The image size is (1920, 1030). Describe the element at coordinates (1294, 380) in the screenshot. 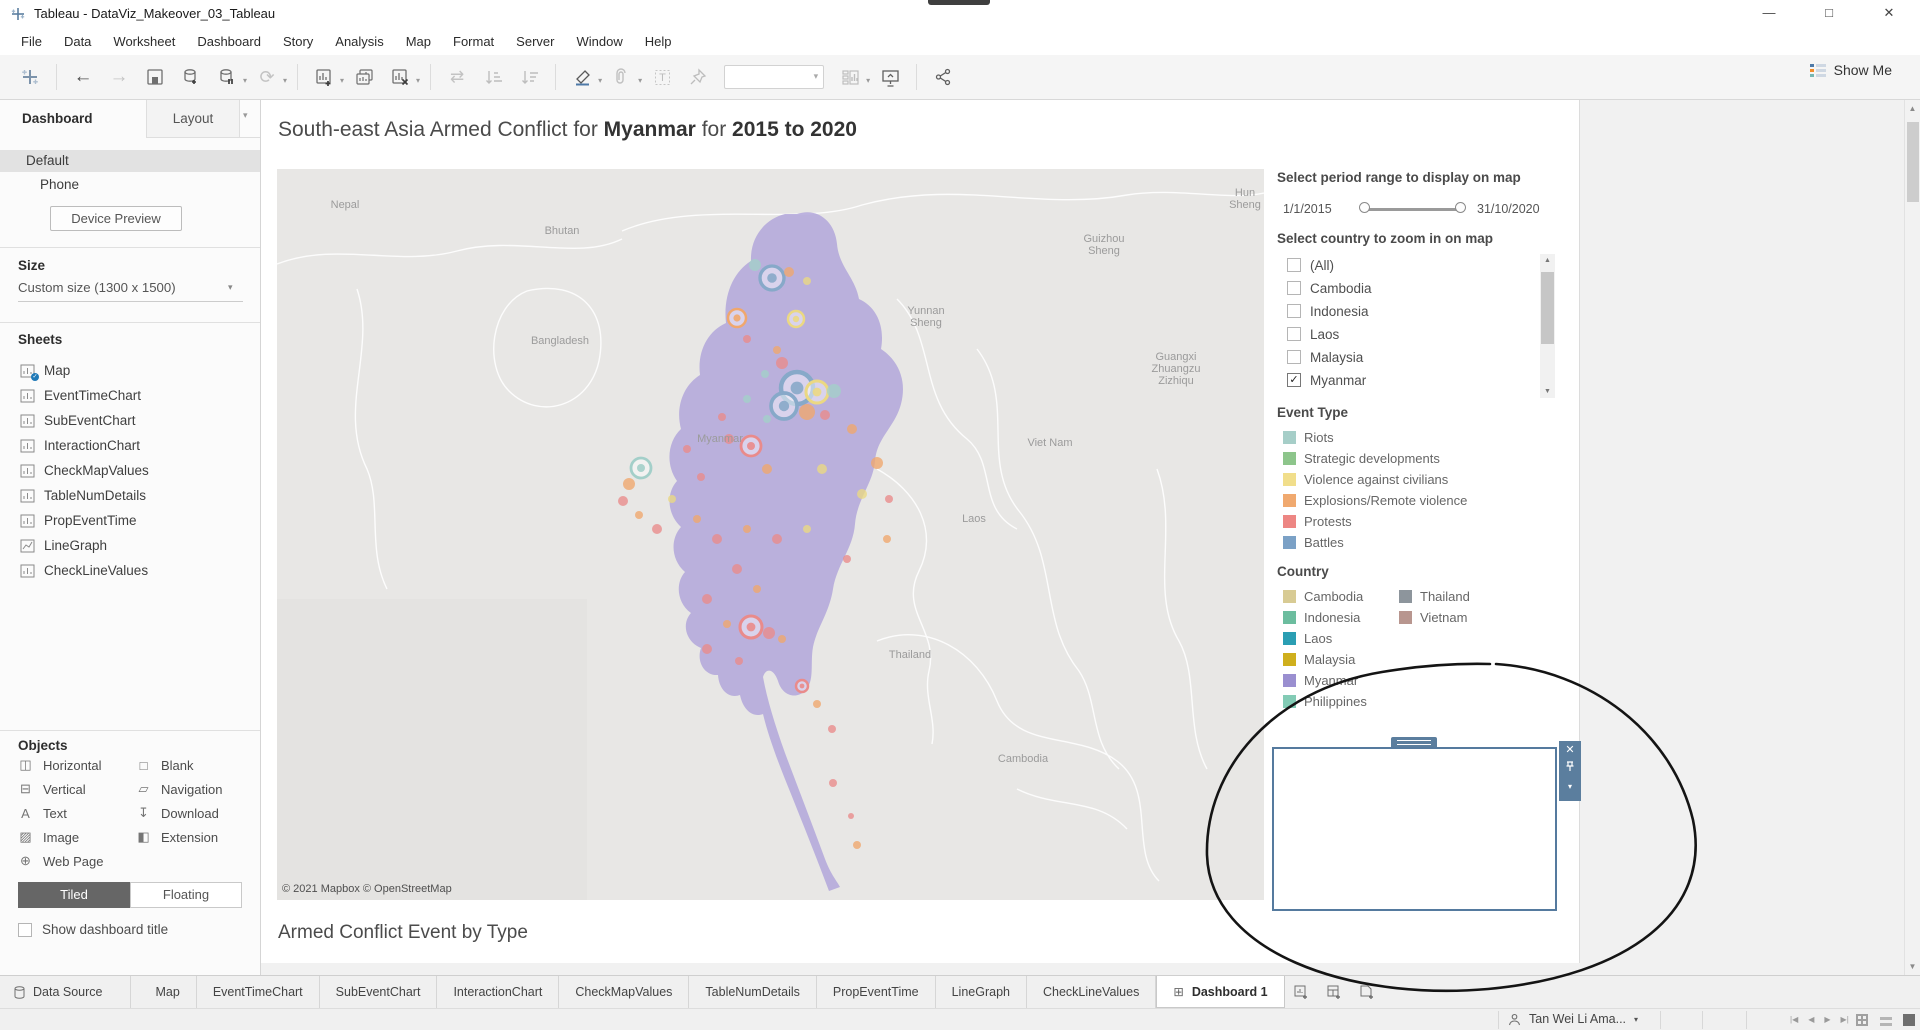

I see `checkbox-checked: ✓` at that location.